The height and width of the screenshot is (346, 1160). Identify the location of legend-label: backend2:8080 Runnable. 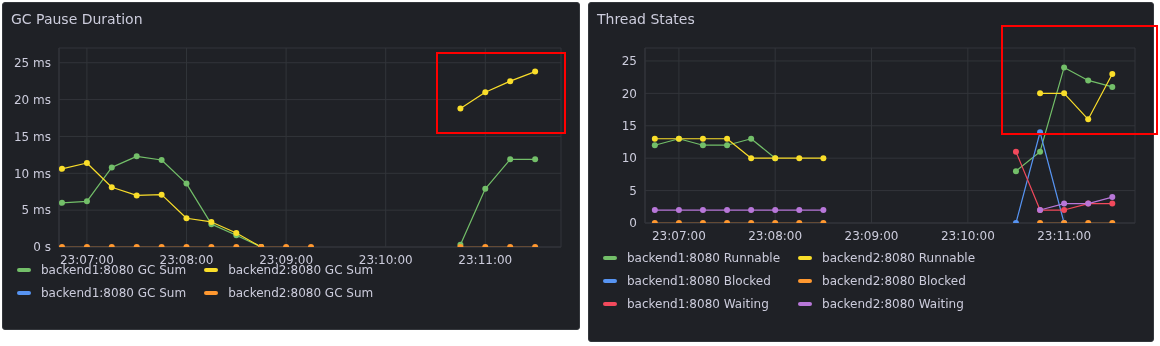
(899, 258).